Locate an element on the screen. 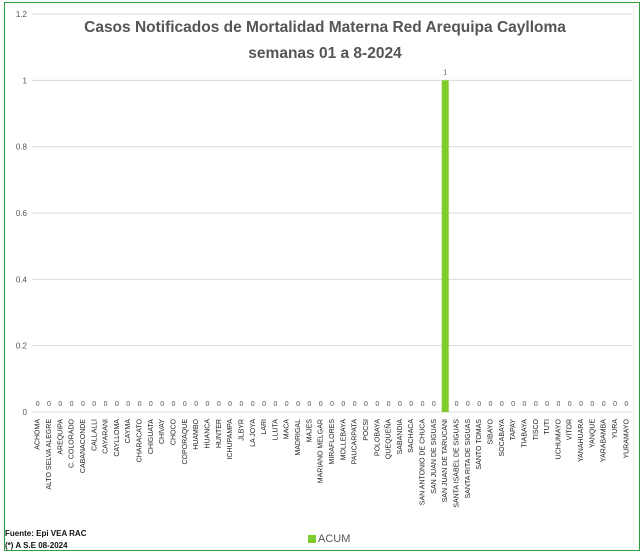 The image size is (644, 555). category-label: HUANCA is located at coordinates (207, 434).